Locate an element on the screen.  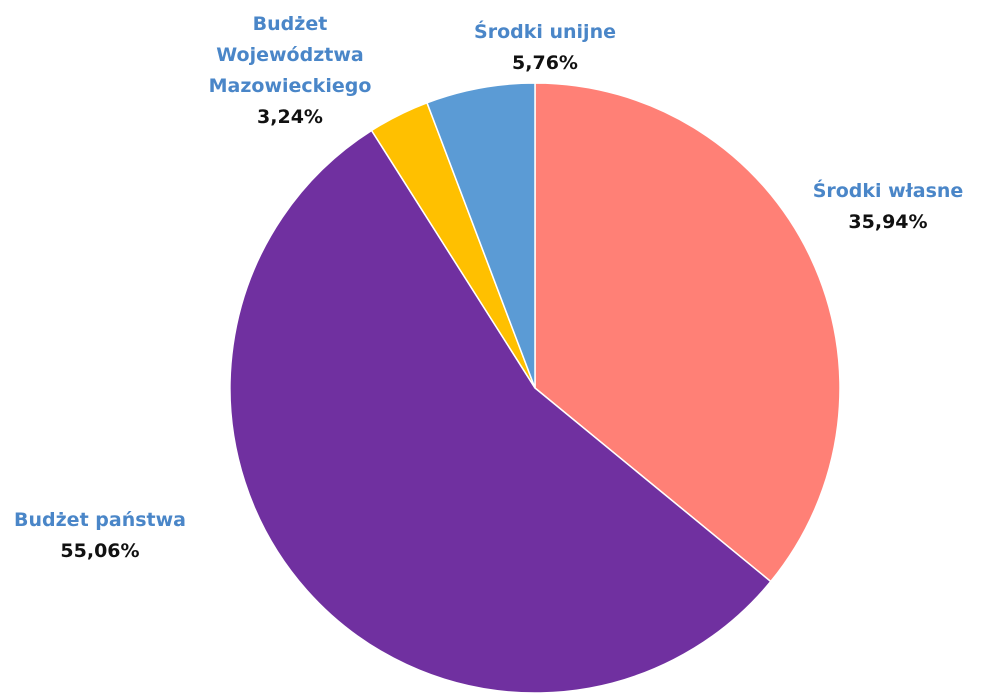
slice-name-text: Środki własne is located at coordinates (888, 190).